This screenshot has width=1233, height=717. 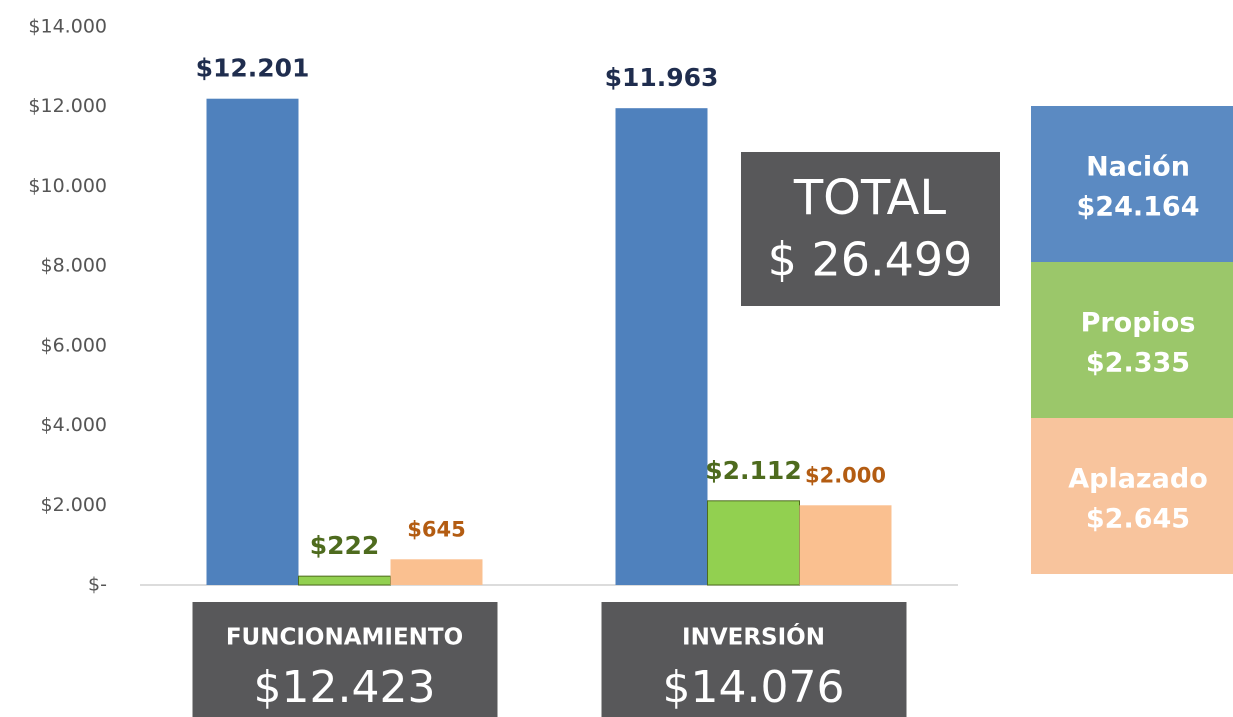 What do you see at coordinates (344, 638) in the screenshot?
I see `x-tick-label: FUNCIONAMIENTO` at bounding box center [344, 638].